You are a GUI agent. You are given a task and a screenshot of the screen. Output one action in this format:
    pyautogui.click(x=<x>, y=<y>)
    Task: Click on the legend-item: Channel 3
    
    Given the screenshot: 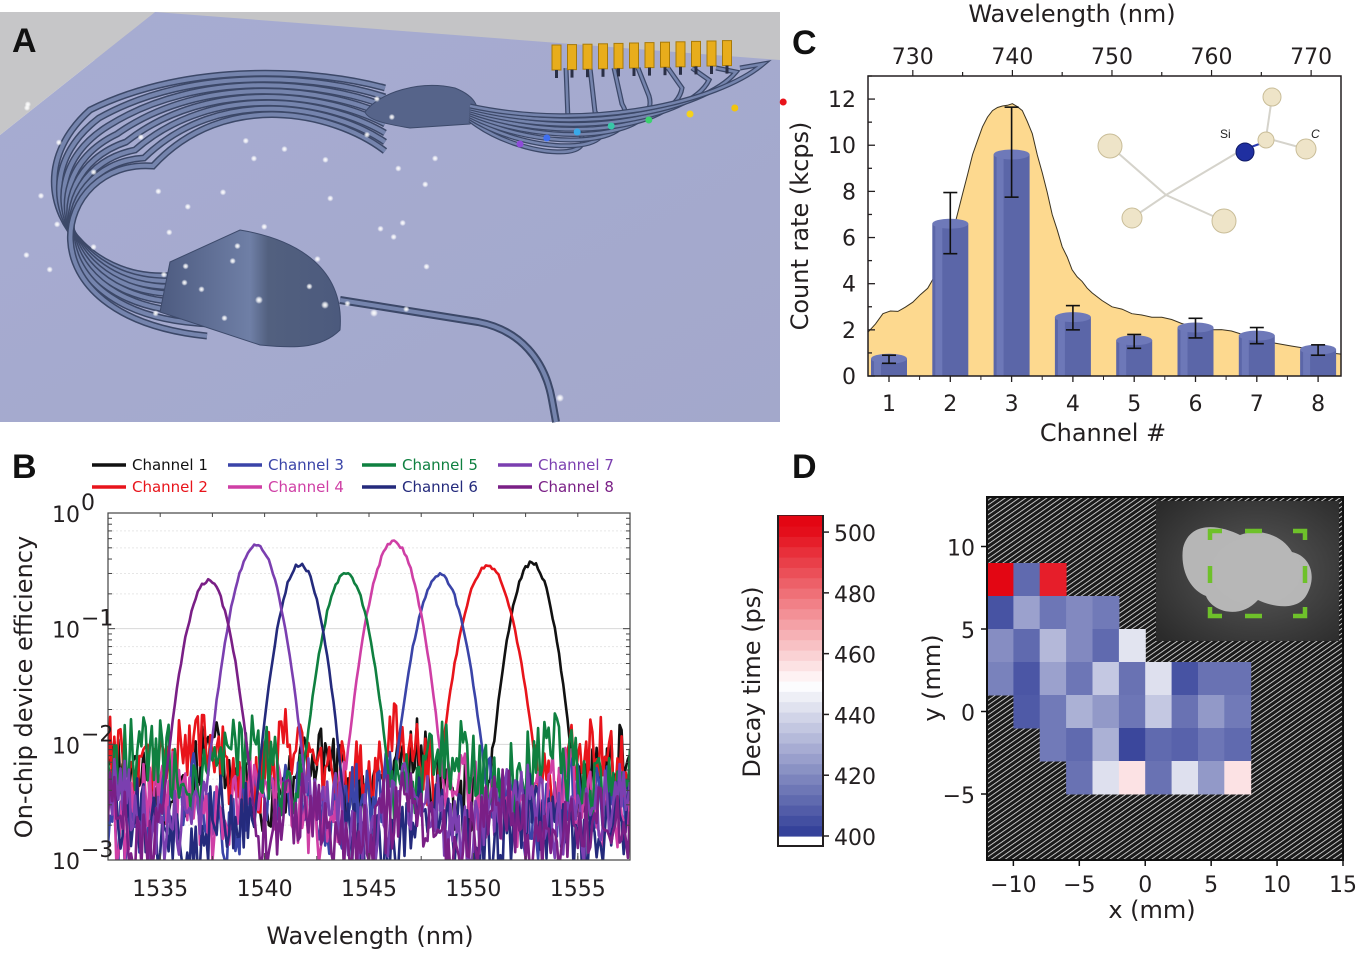 What is the action you would take?
    pyautogui.click(x=286, y=465)
    